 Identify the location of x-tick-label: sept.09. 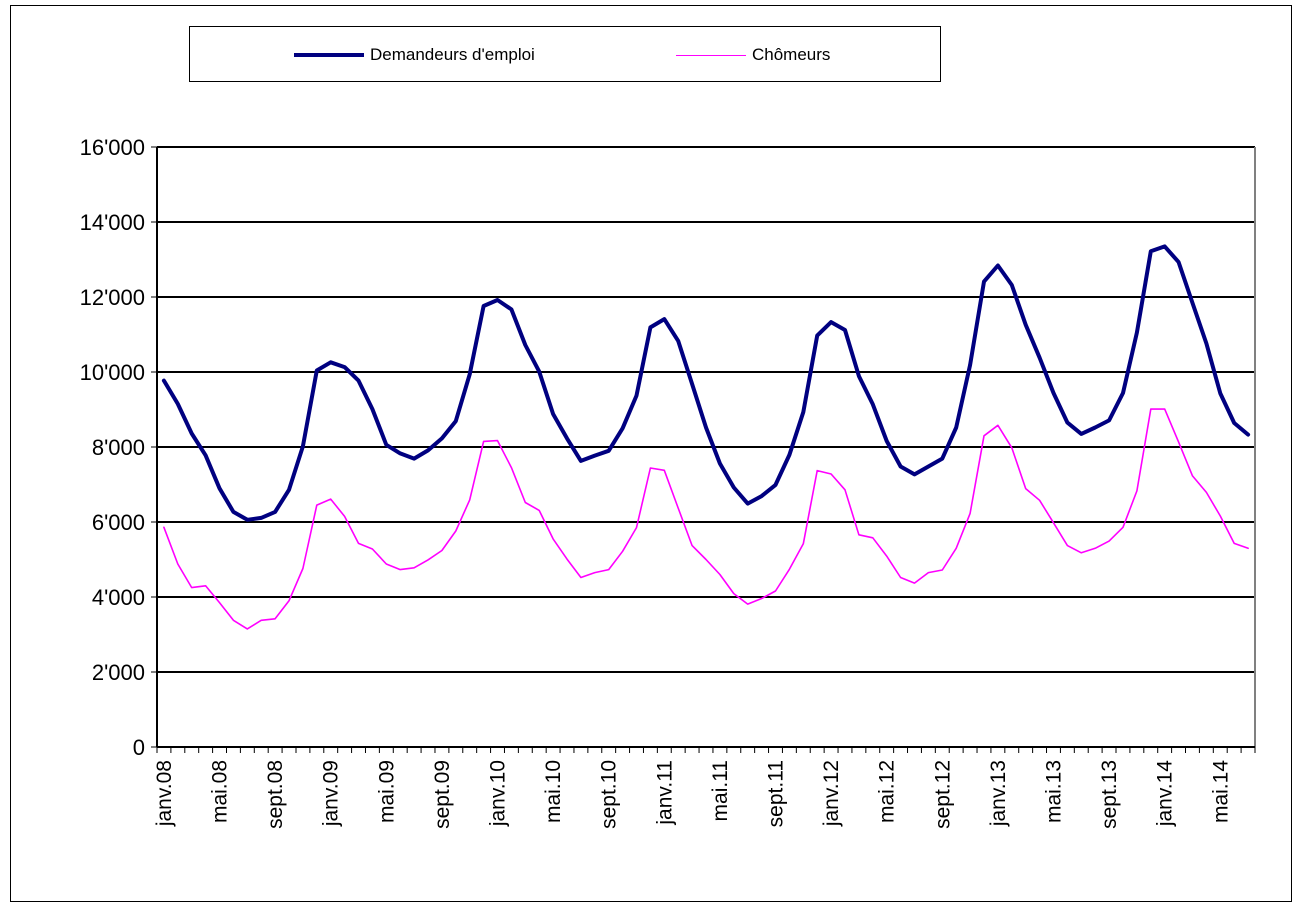
(442, 794).